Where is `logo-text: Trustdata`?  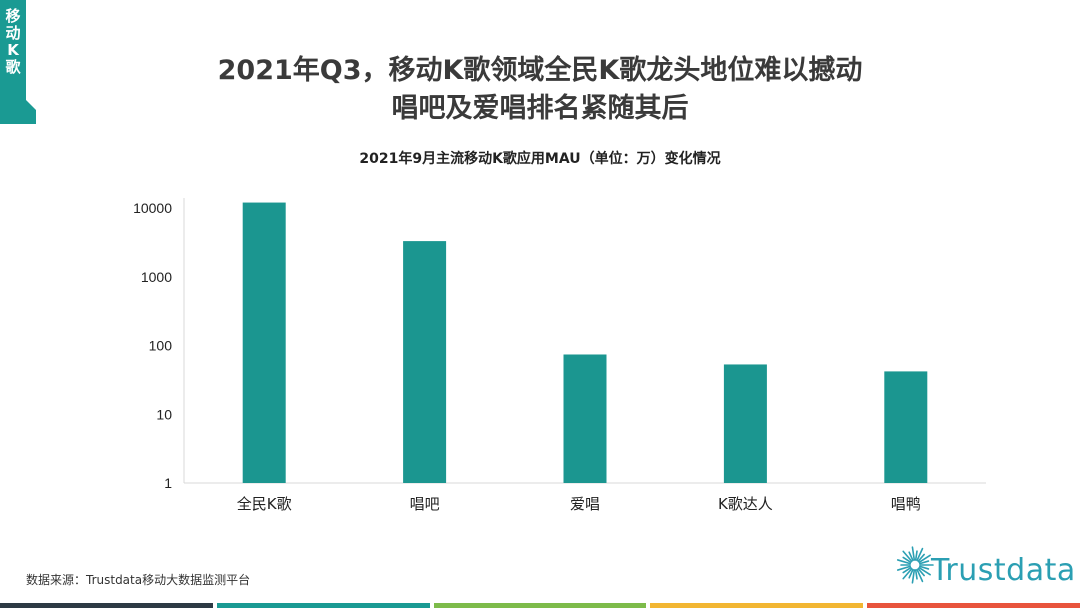
logo-text: Trustdata is located at coordinates (1003, 570).